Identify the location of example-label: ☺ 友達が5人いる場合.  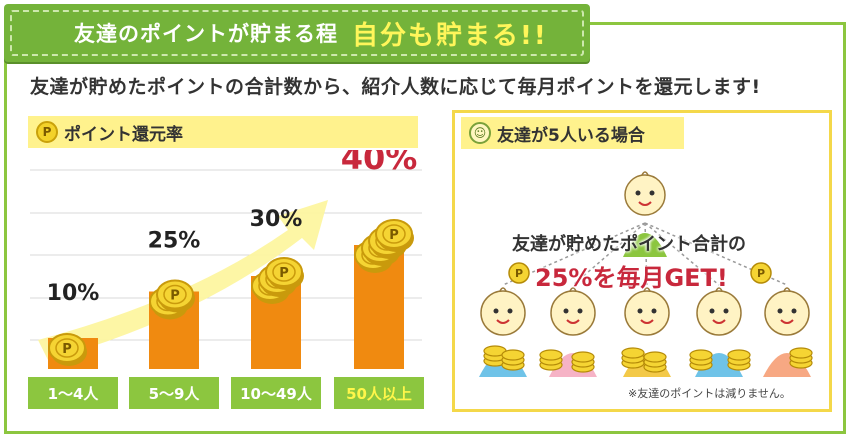
(572, 133).